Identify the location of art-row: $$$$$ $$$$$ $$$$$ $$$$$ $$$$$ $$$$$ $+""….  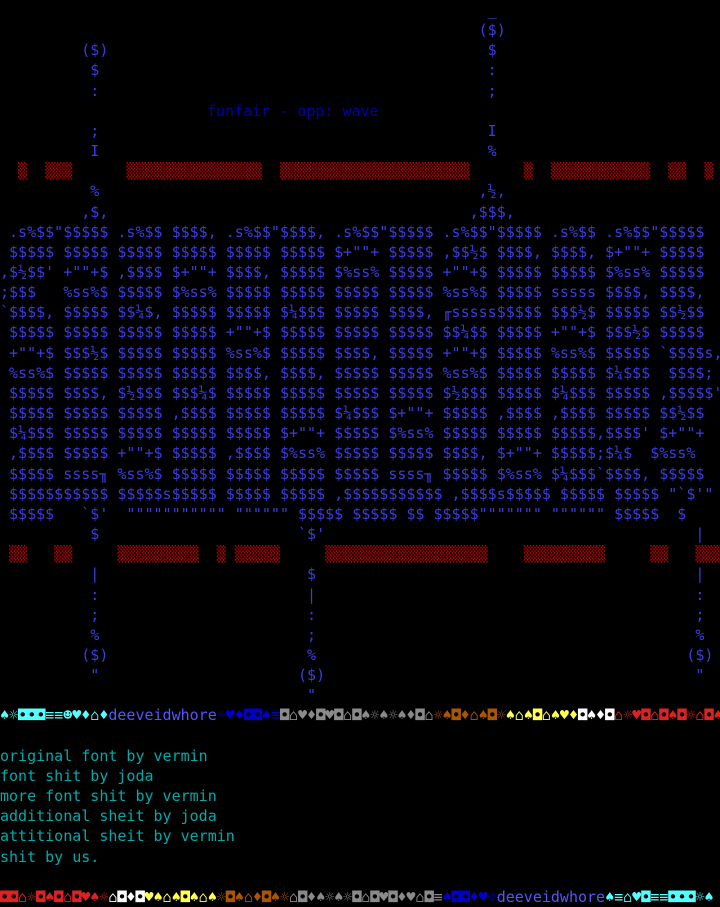
(352, 251).